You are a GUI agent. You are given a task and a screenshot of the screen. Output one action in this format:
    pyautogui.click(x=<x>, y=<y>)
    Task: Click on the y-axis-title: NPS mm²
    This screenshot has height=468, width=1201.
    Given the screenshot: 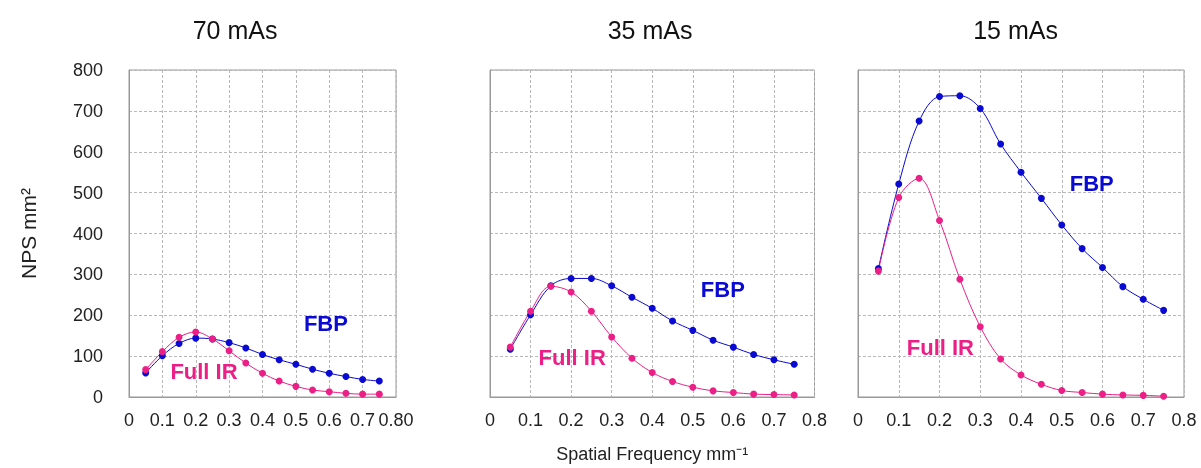 What is the action you would take?
    pyautogui.click(x=28, y=233)
    